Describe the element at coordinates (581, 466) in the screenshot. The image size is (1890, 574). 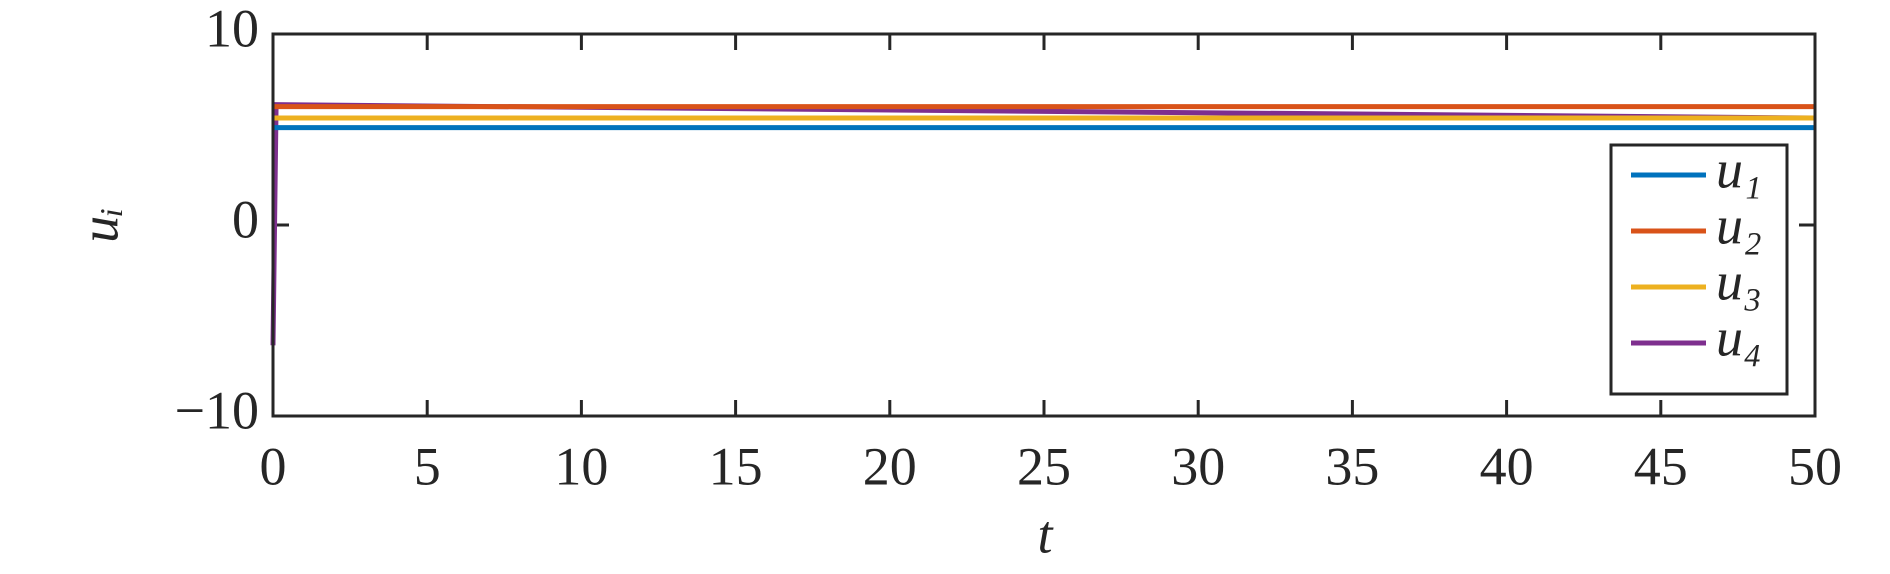
I see `x-tick-label: 10` at that location.